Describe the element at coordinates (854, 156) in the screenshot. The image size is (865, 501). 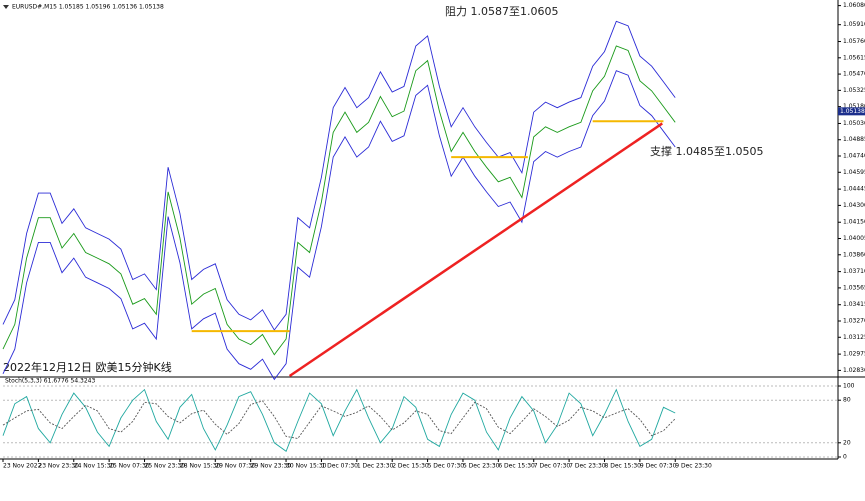
I see `y-tick-label: 1.04740` at that location.